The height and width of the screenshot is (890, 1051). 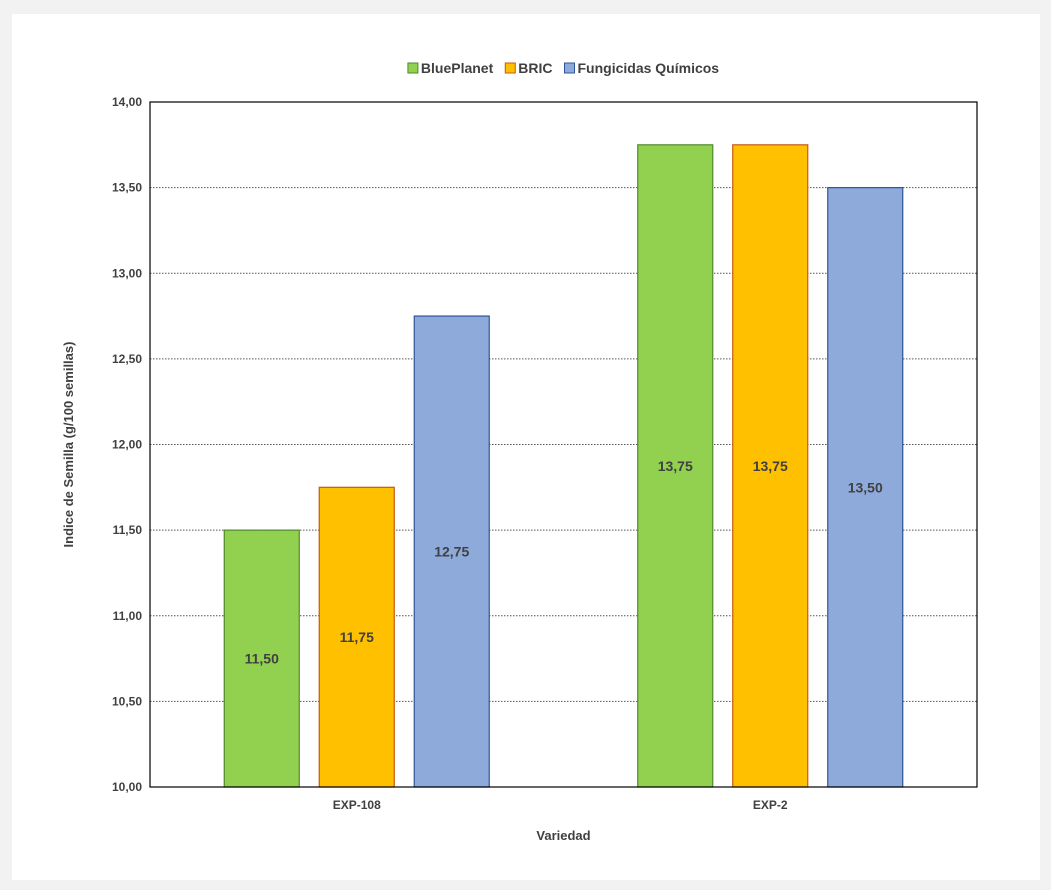 What do you see at coordinates (128, 530) in the screenshot?
I see `y-tick-label: 11,50` at bounding box center [128, 530].